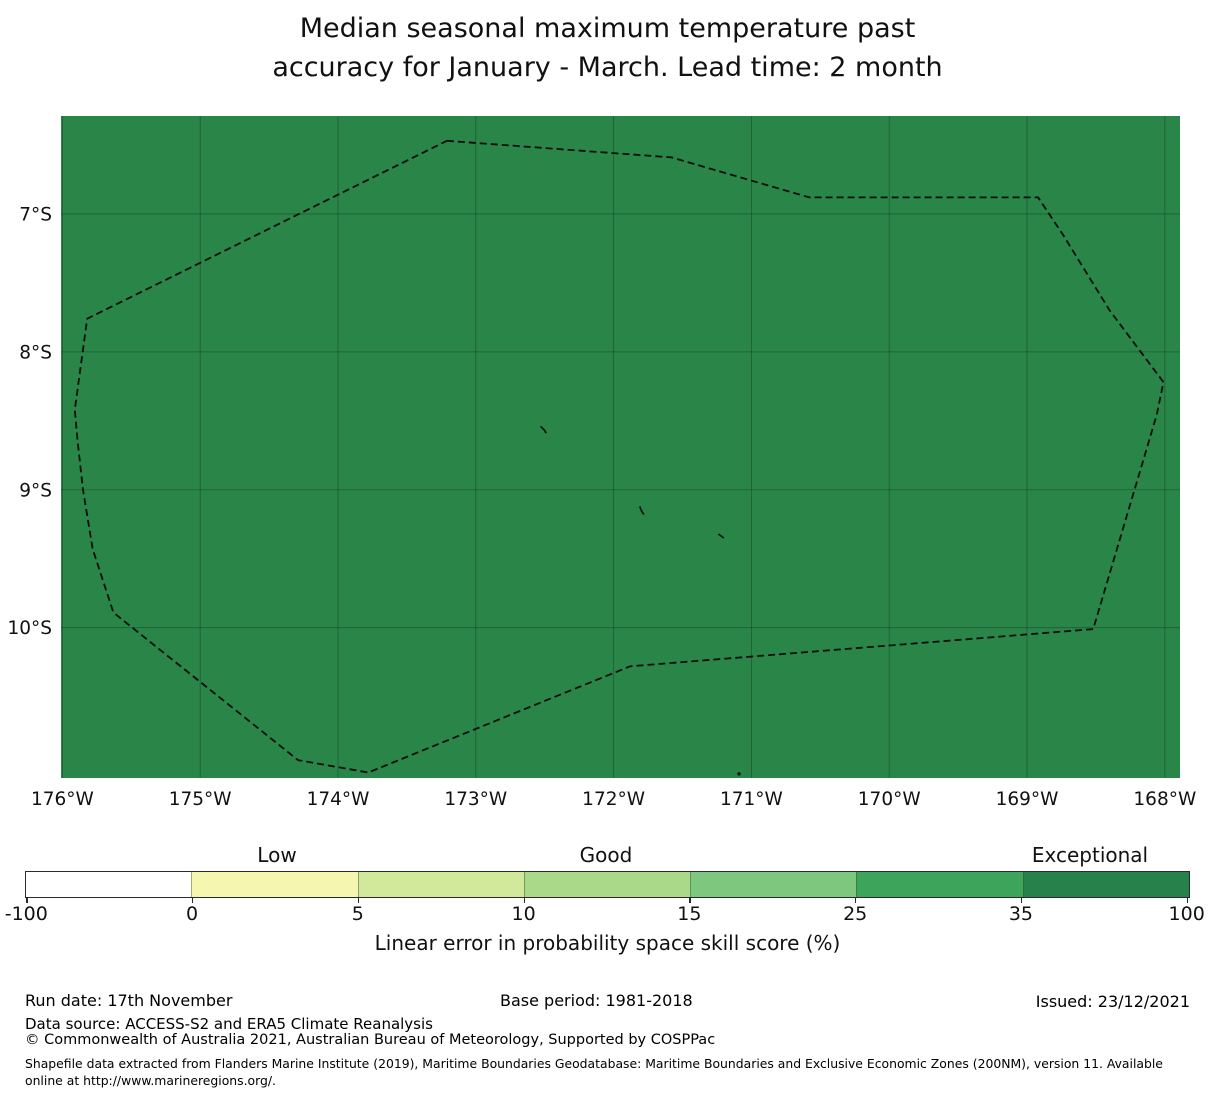 This screenshot has height=1095, width=1215. Describe the element at coordinates (721, 536) in the screenshot. I see `island-fakaofo` at that location.